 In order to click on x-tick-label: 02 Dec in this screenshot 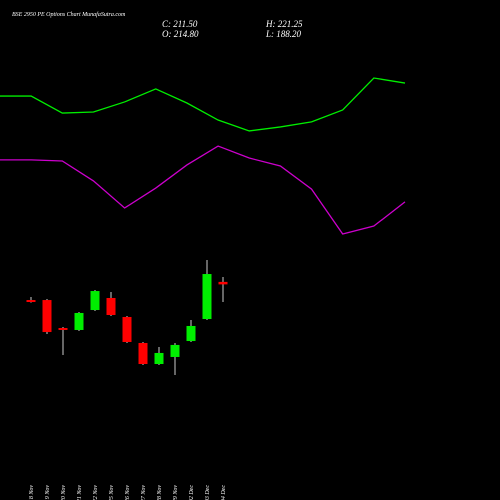, I will do `click(192, 492)`.